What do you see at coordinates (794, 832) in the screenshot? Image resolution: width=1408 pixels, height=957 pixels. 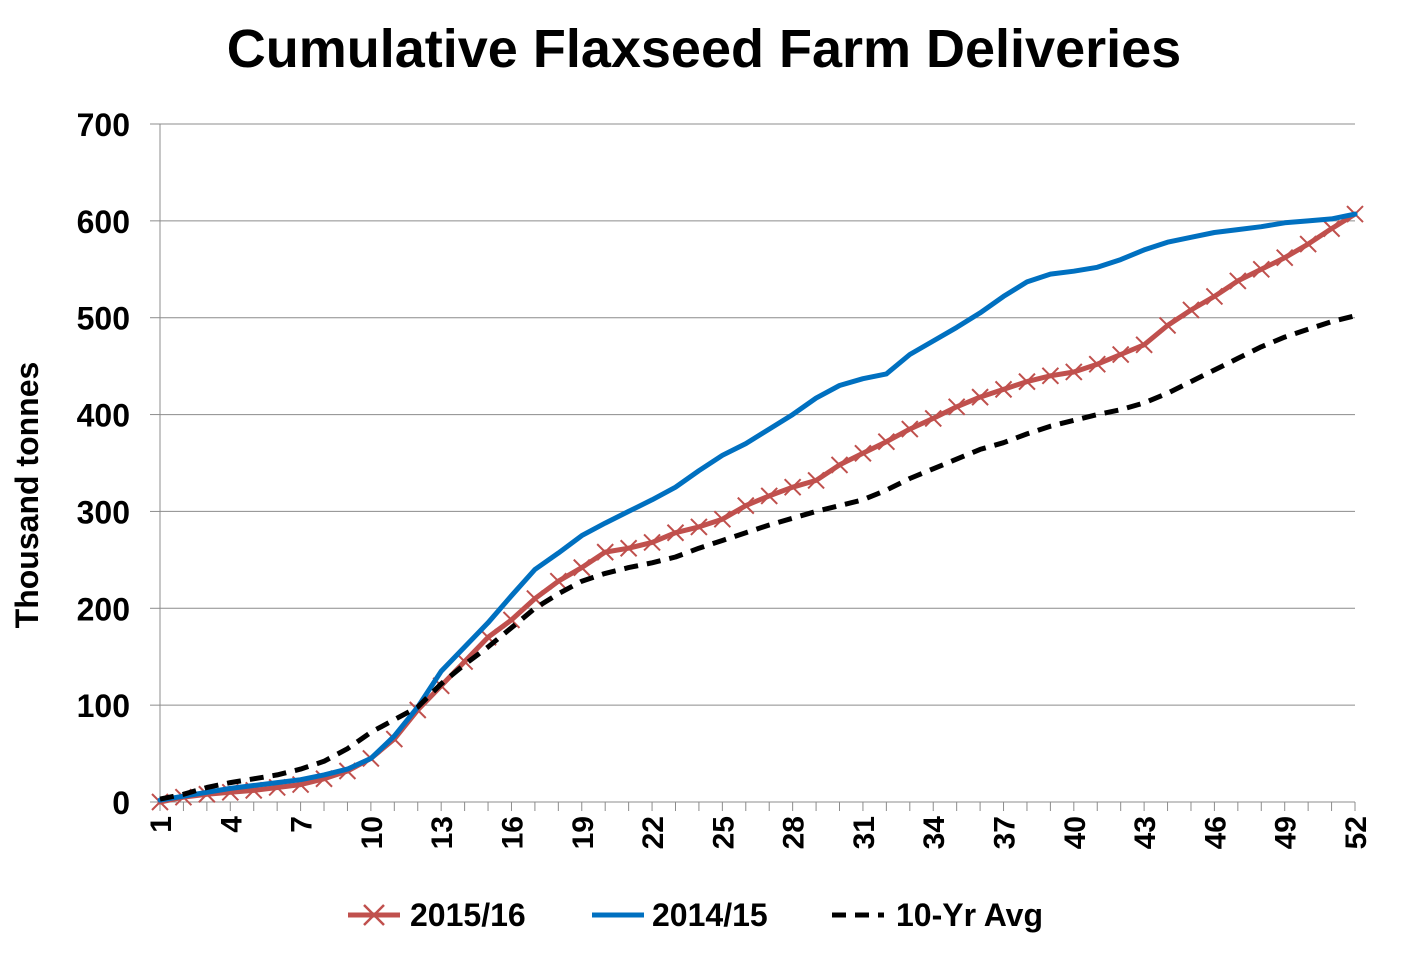 I see `x-tick-label: 28` at bounding box center [794, 832].